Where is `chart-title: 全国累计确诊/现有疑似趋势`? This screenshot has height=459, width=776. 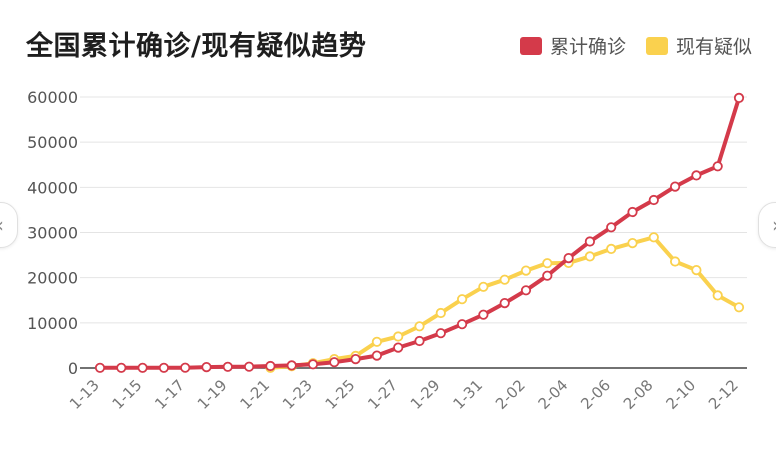 chart-title: 全国累计确诊/现有疑似趋势 is located at coordinates (196, 46).